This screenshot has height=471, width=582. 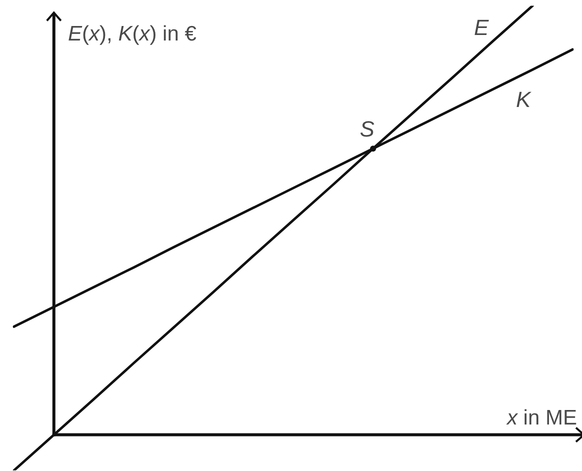 What do you see at coordinates (367, 129) in the screenshot?
I see `annotation: S` at bounding box center [367, 129].